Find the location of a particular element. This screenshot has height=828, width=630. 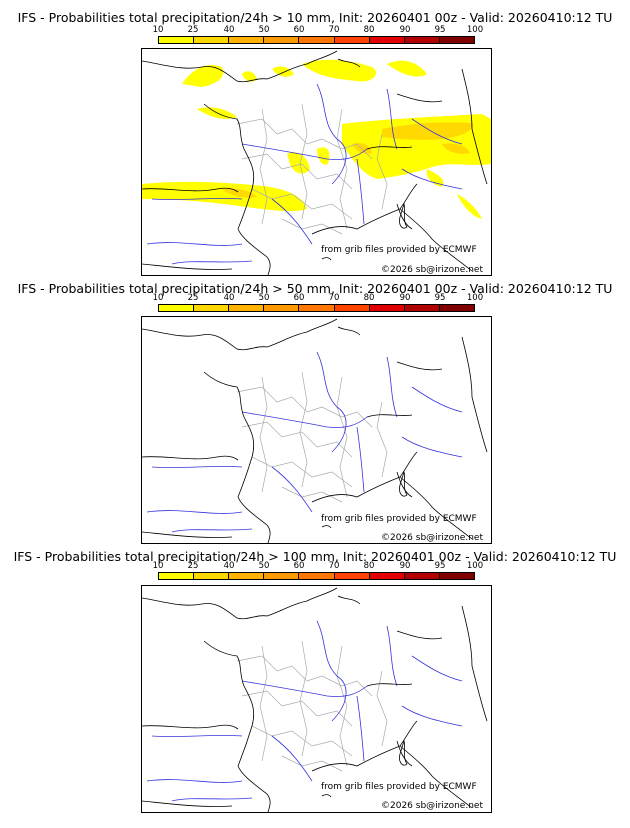

colorbar-tick: 50 is located at coordinates (264, 566).